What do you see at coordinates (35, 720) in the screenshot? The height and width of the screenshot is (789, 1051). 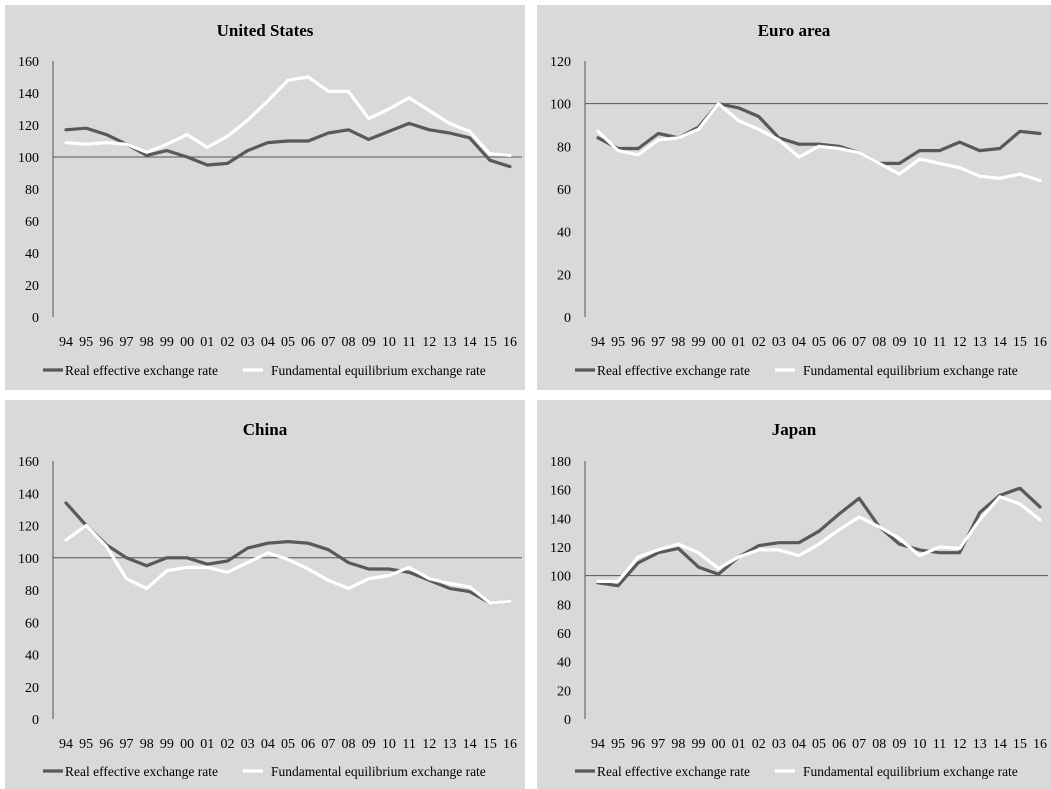 I see `y-tick-label: 0` at bounding box center [35, 720].